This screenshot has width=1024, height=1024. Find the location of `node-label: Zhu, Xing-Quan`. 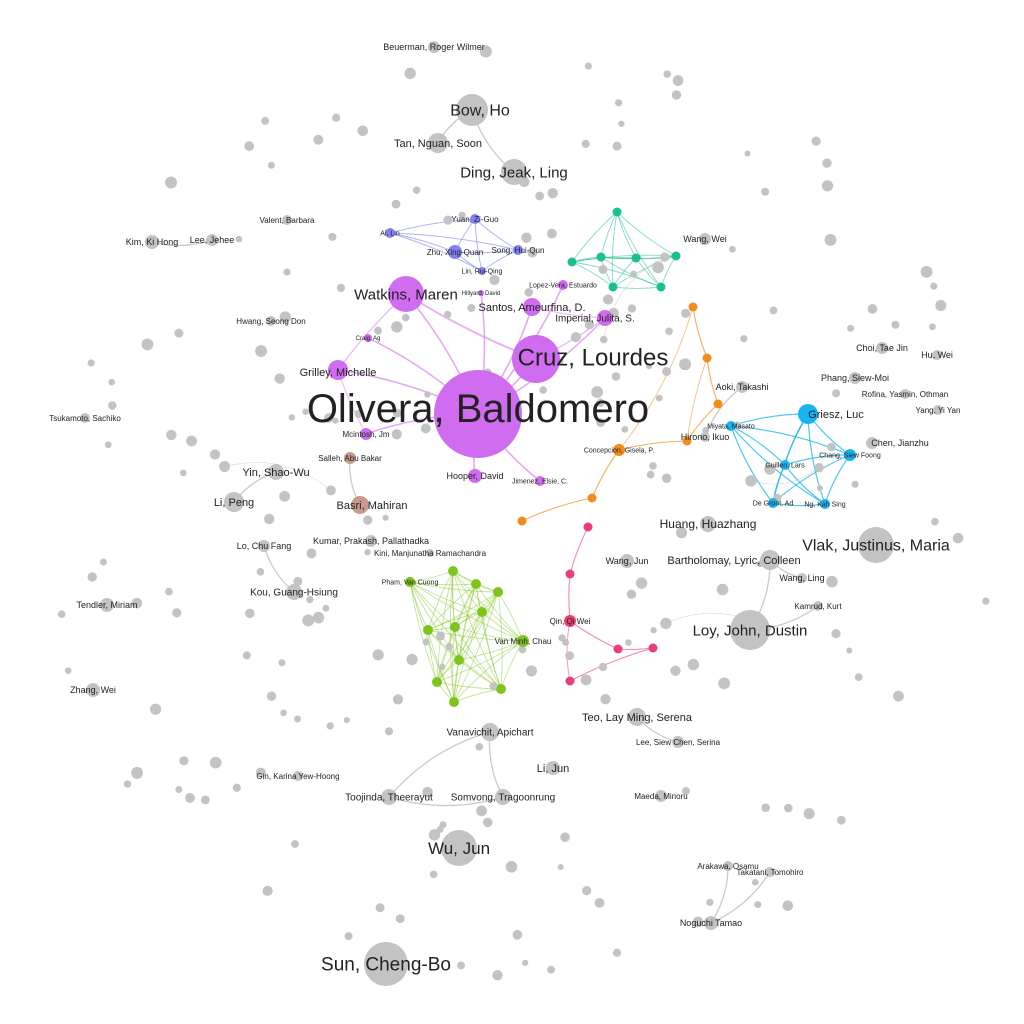

node-label: Zhu, Xing-Quan is located at coordinates (455, 252).